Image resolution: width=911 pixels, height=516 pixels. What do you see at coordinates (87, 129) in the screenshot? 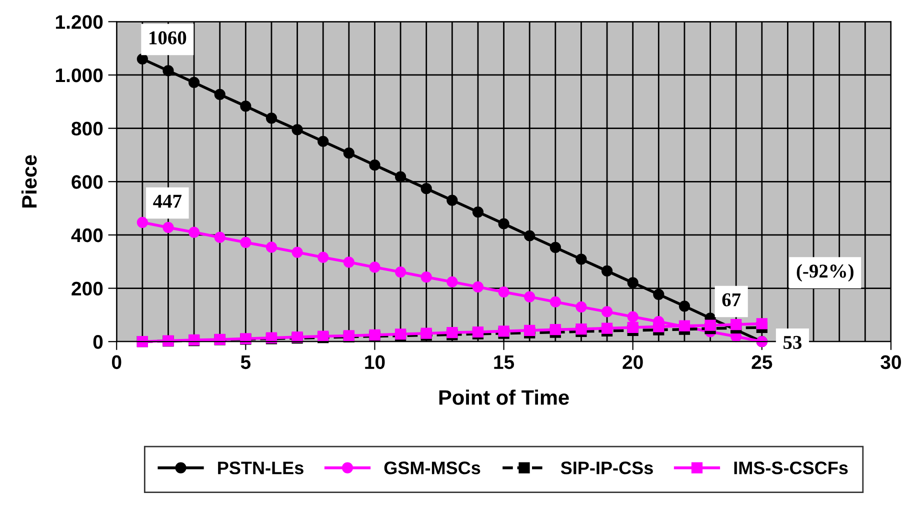
I see `y-tick-label: 800` at bounding box center [87, 129].